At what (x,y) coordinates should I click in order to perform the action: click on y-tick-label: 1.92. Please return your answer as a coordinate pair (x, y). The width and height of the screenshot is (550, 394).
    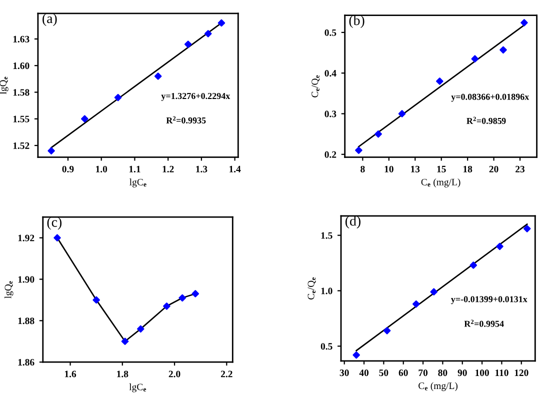
    Looking at the image, I should click on (26, 238).